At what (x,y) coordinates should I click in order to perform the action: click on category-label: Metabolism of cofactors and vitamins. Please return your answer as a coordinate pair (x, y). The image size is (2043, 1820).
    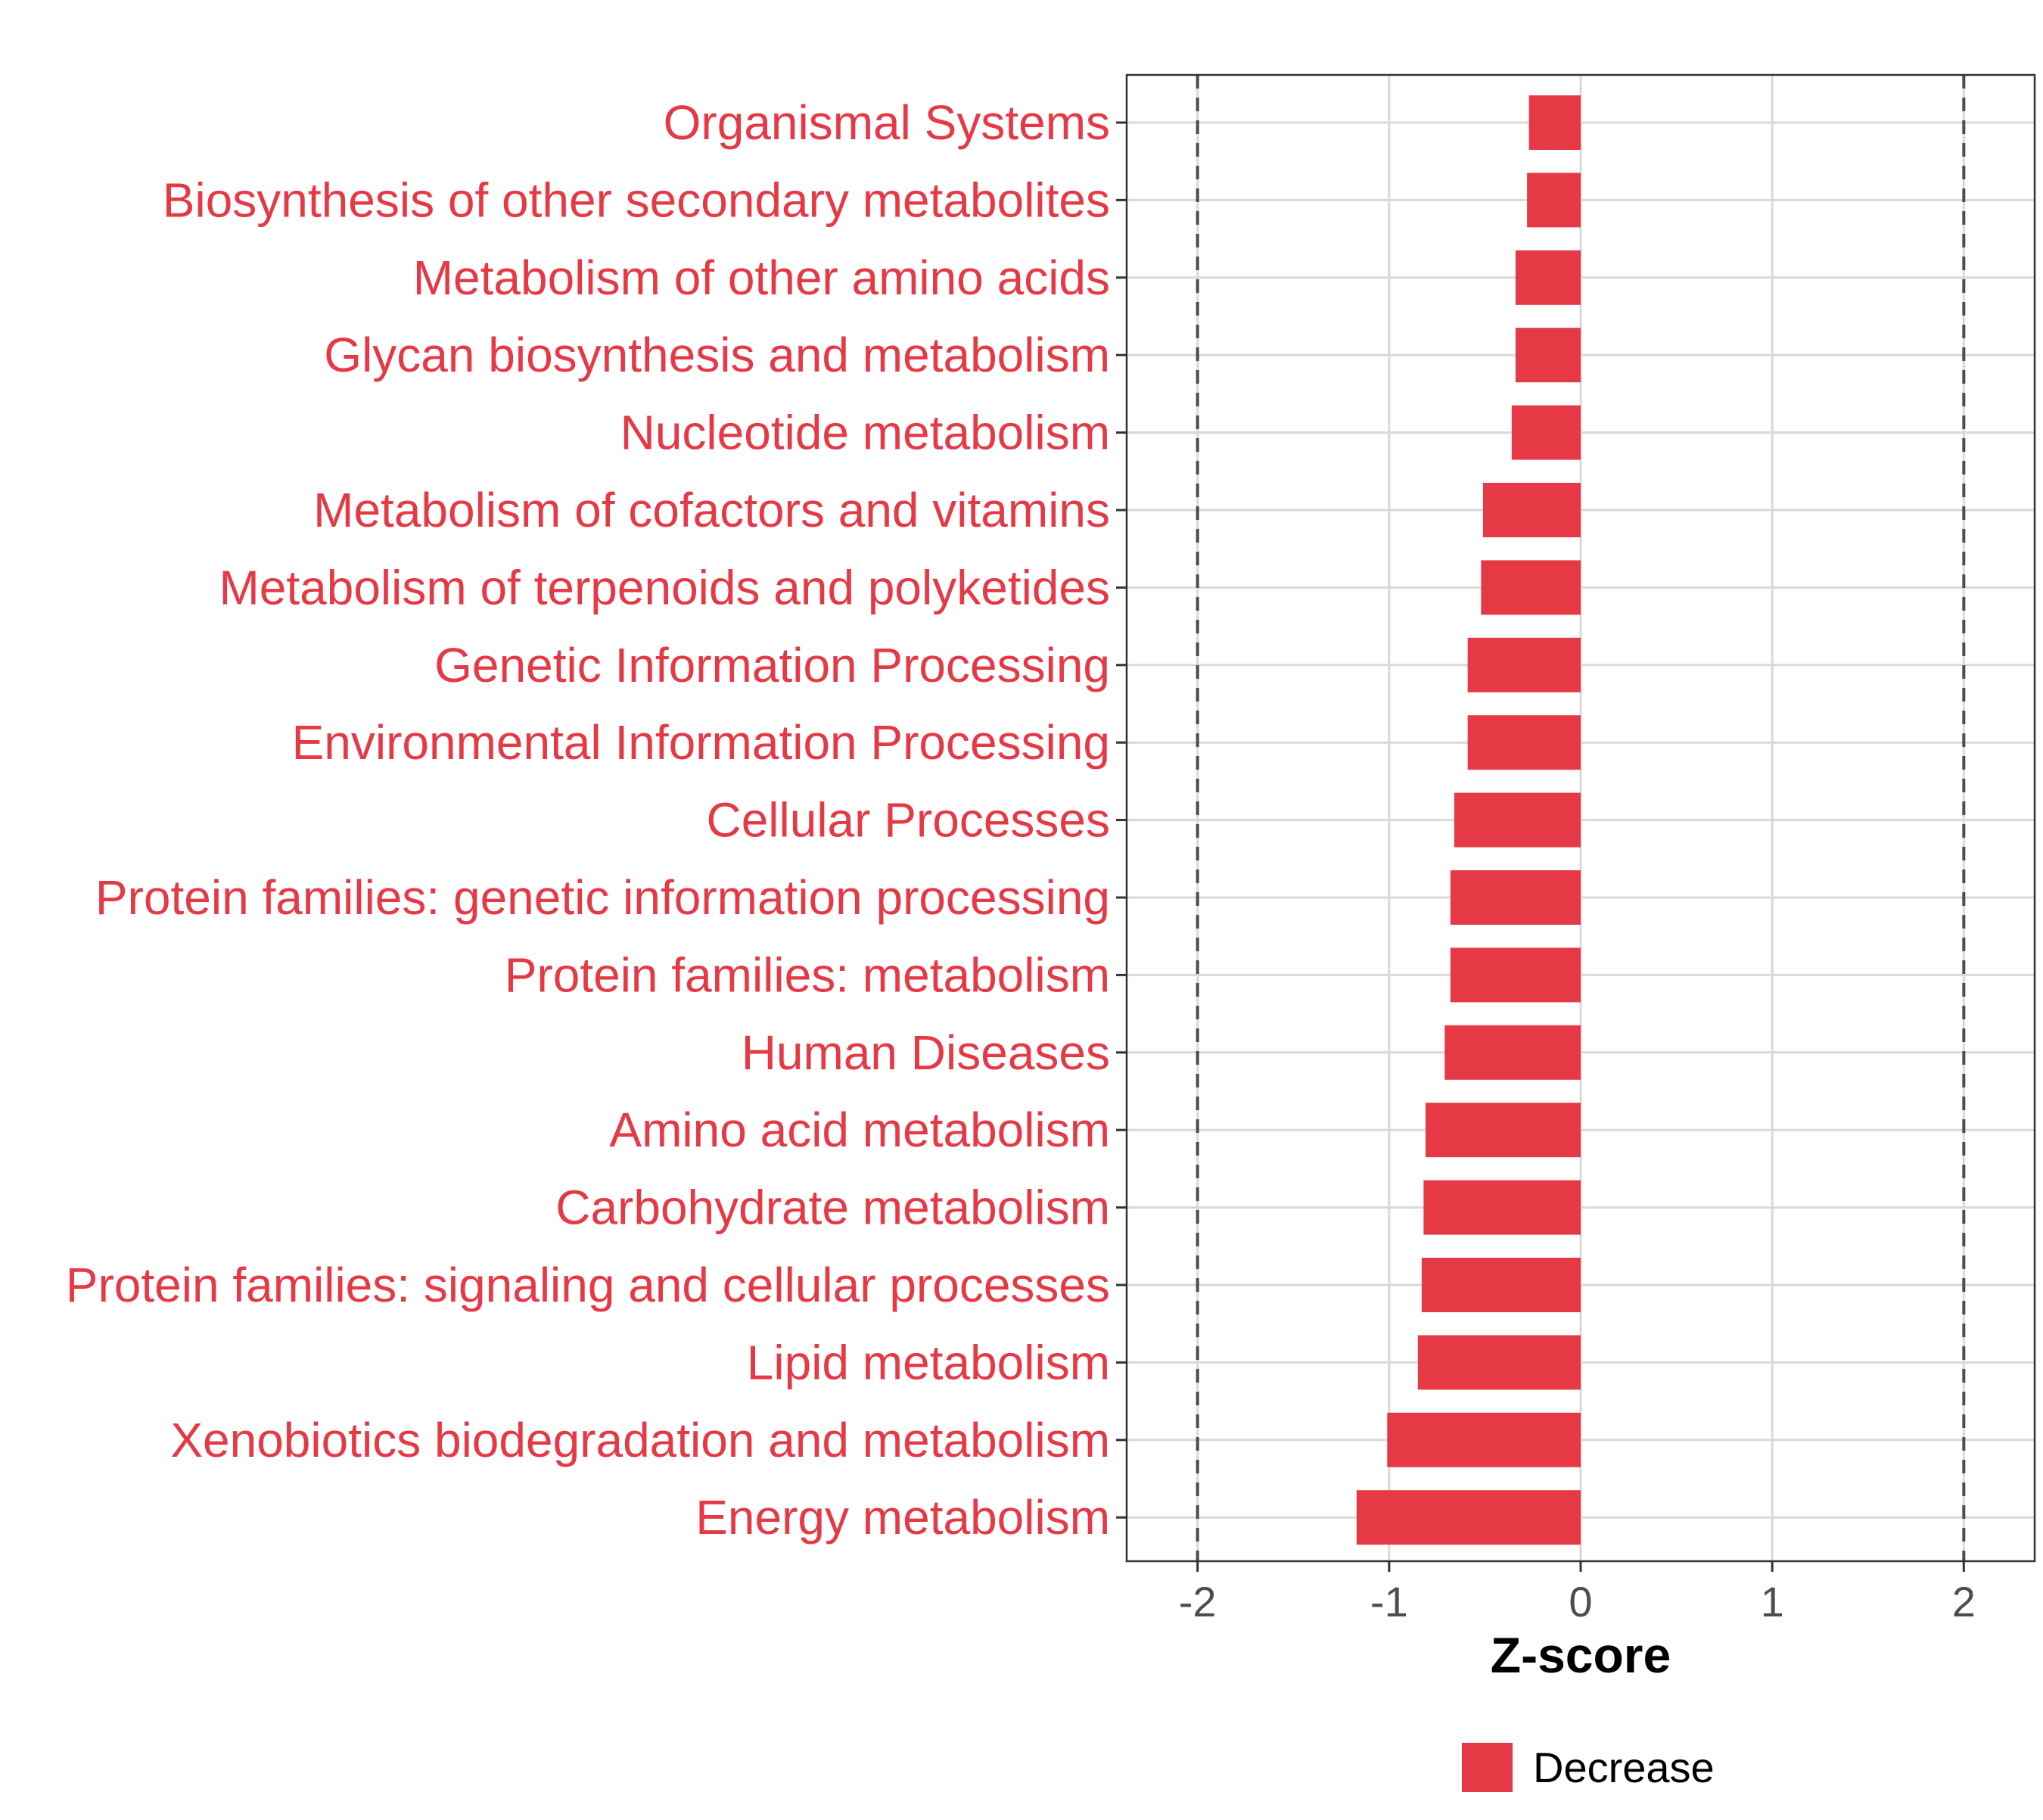
    Looking at the image, I should click on (712, 510).